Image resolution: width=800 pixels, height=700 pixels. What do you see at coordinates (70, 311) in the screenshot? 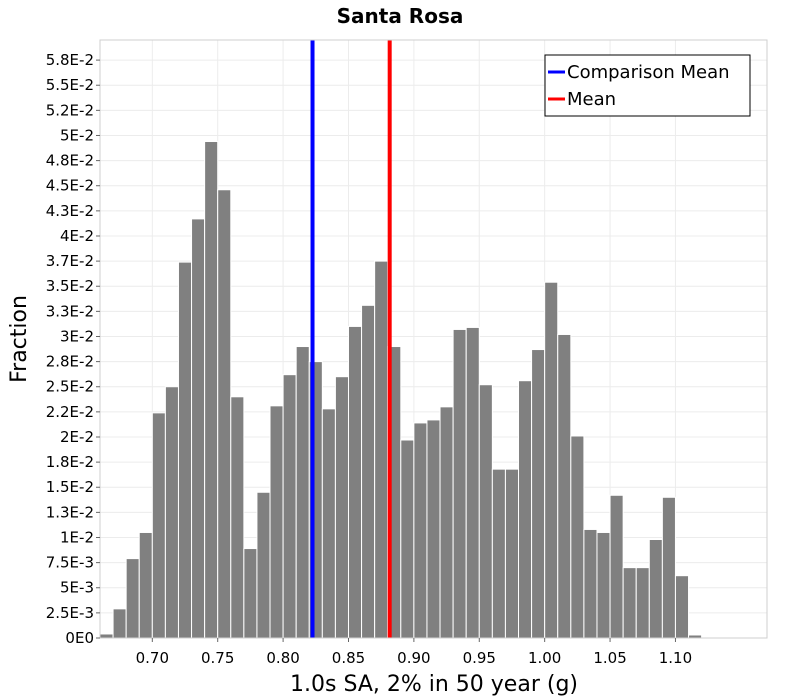
I see `y-tick-label: 3.3E-2` at bounding box center [70, 311].